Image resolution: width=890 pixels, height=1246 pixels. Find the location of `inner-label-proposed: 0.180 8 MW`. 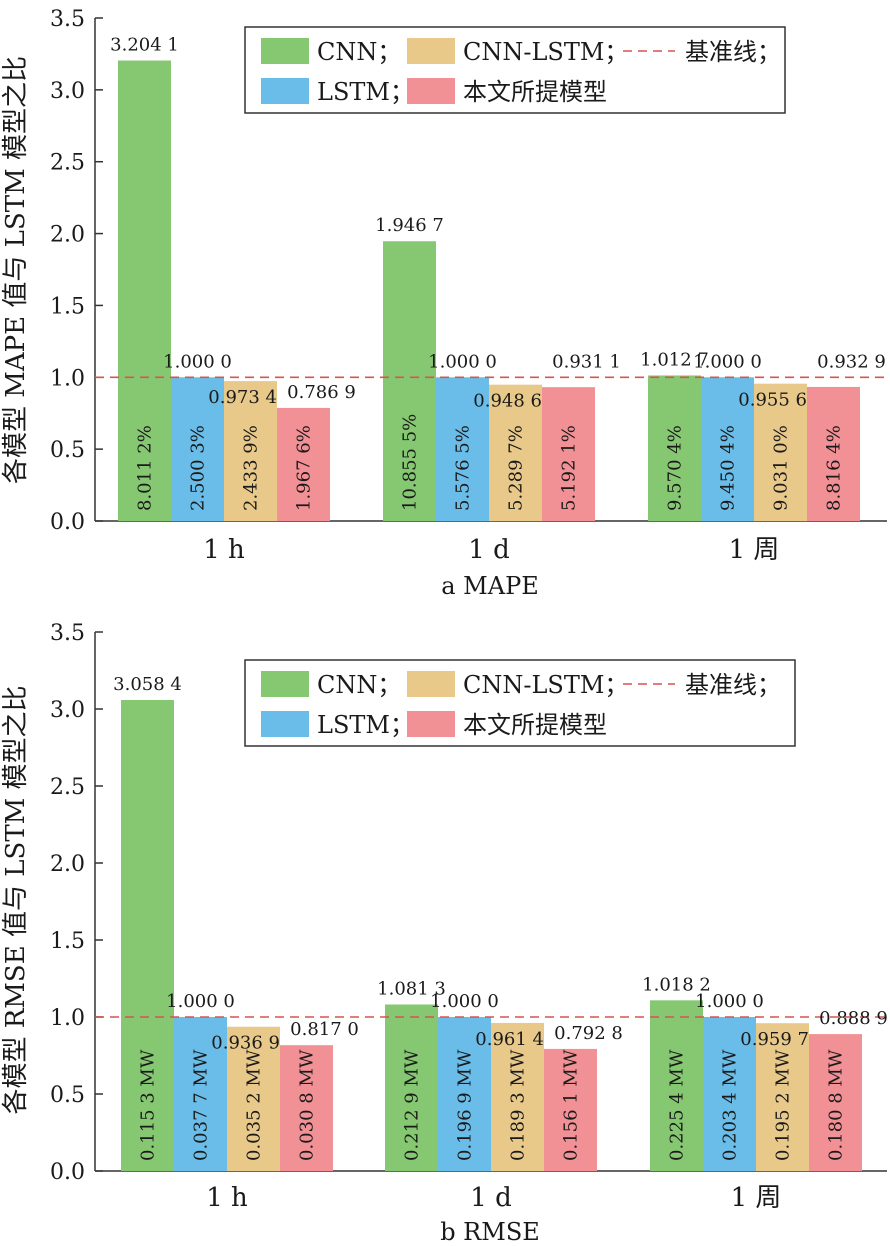

inner-label-proposed: 0.180 8 MW is located at coordinates (836, 1105).